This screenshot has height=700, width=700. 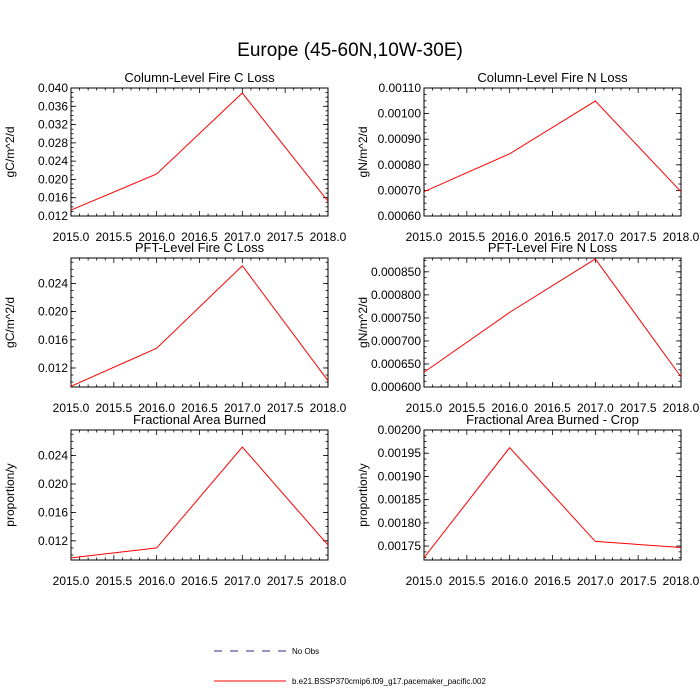 I want to click on legend-label-no-obs: No Obs, so click(x=305, y=651).